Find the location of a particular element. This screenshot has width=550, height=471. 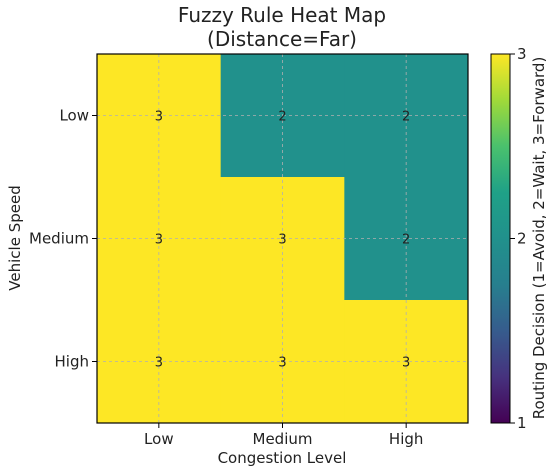

y-tick-label: Low is located at coordinates (74, 116).